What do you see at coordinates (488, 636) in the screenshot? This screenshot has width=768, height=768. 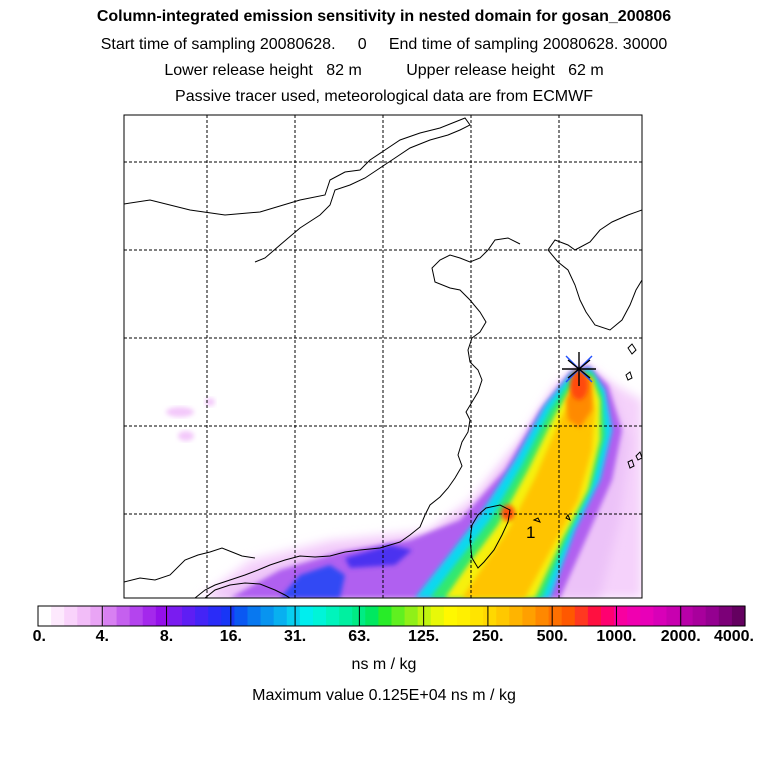 I see `colorbar-tick-label: 250.` at bounding box center [488, 636].